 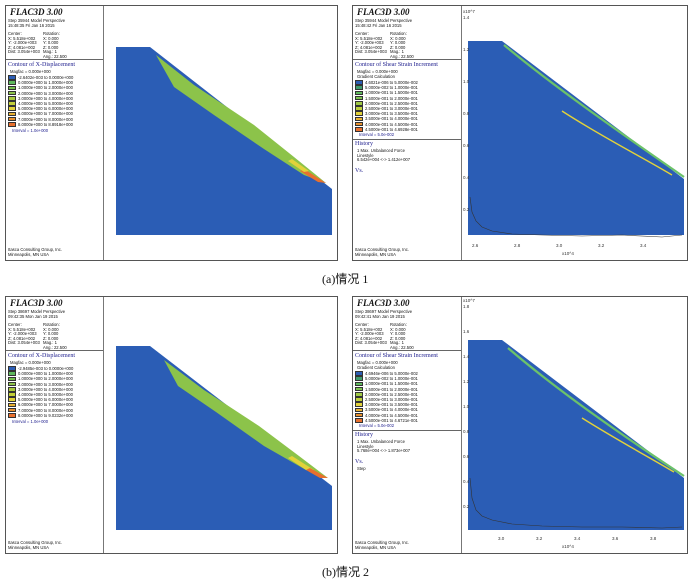 What do you see at coordinates (40, 113) in the screenshot?
I see `legend-entry: 6.0000e+000 to 7.0000e+000` at bounding box center [40, 113].